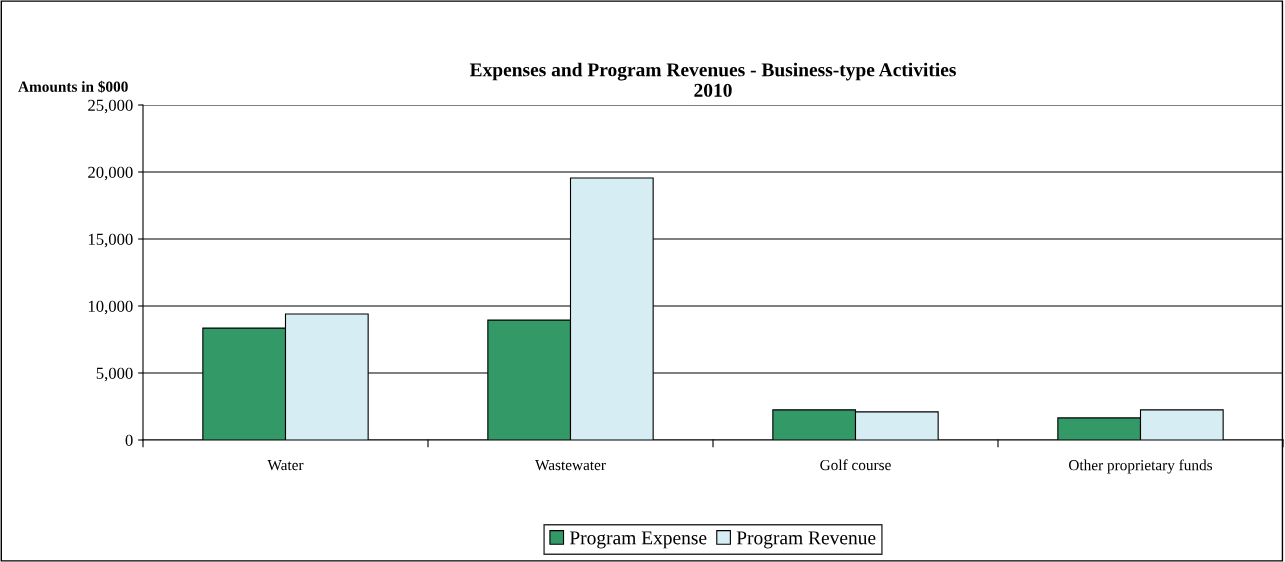 The height and width of the screenshot is (562, 1285). I want to click on y-tick-label: 20,000, so click(110, 173).